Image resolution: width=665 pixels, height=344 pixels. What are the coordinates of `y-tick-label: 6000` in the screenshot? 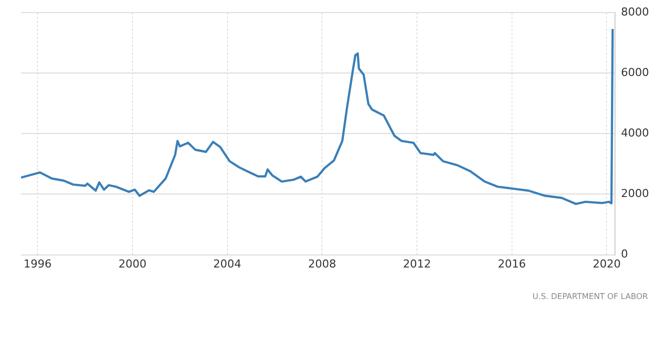 It's located at (635, 73).